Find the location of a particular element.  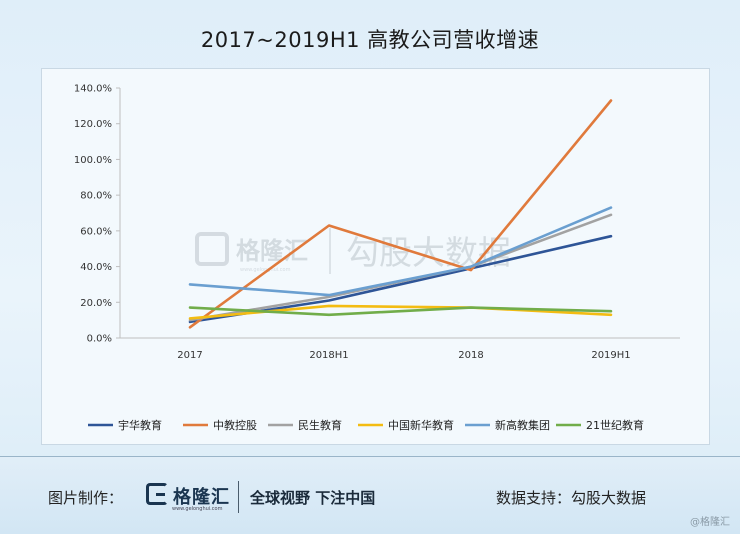

legend-label: 民生教育 is located at coordinates (320, 425).